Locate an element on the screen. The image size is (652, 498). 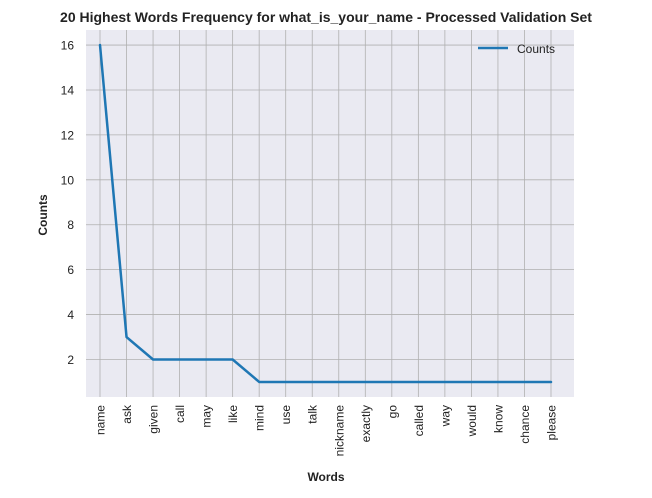
y-tick-label: 8 is located at coordinates (70, 225).